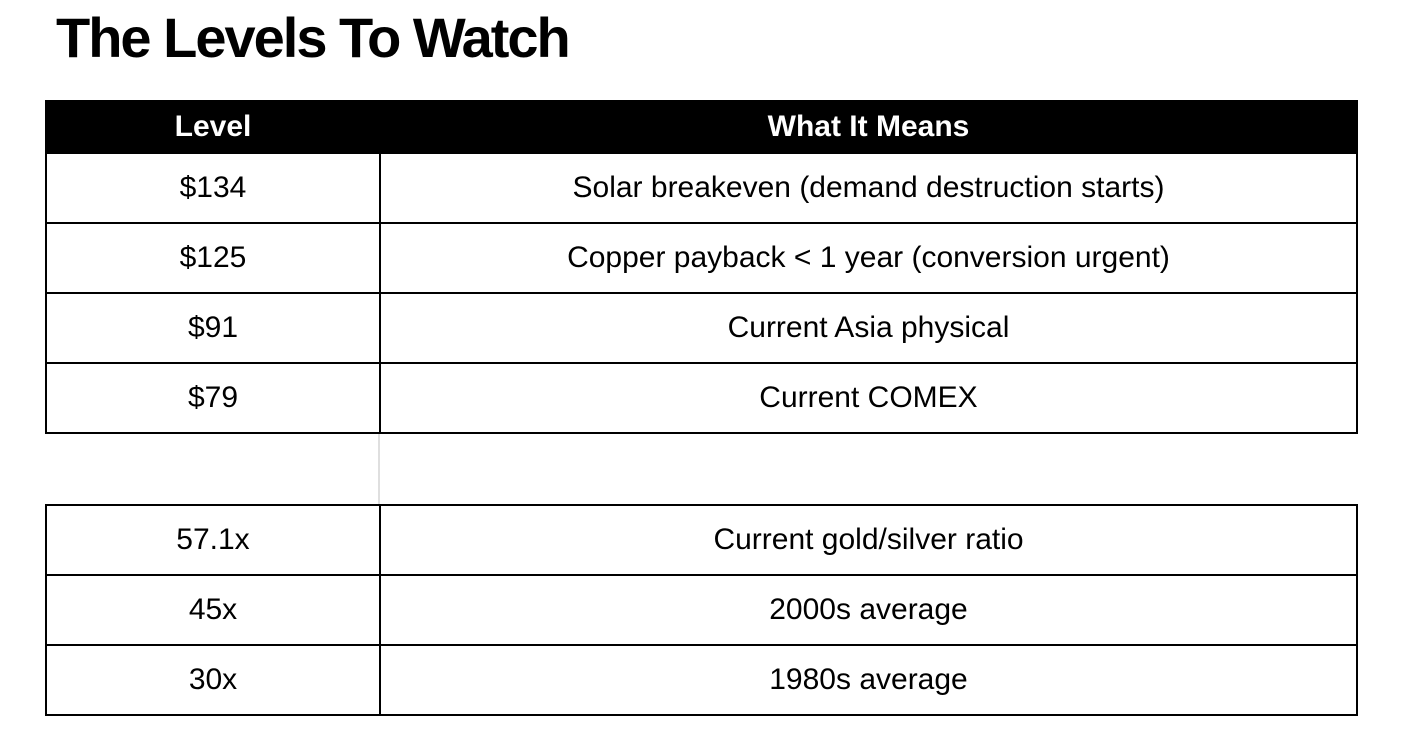  I want to click on meaning-column-header: What It Means, so click(868, 127).